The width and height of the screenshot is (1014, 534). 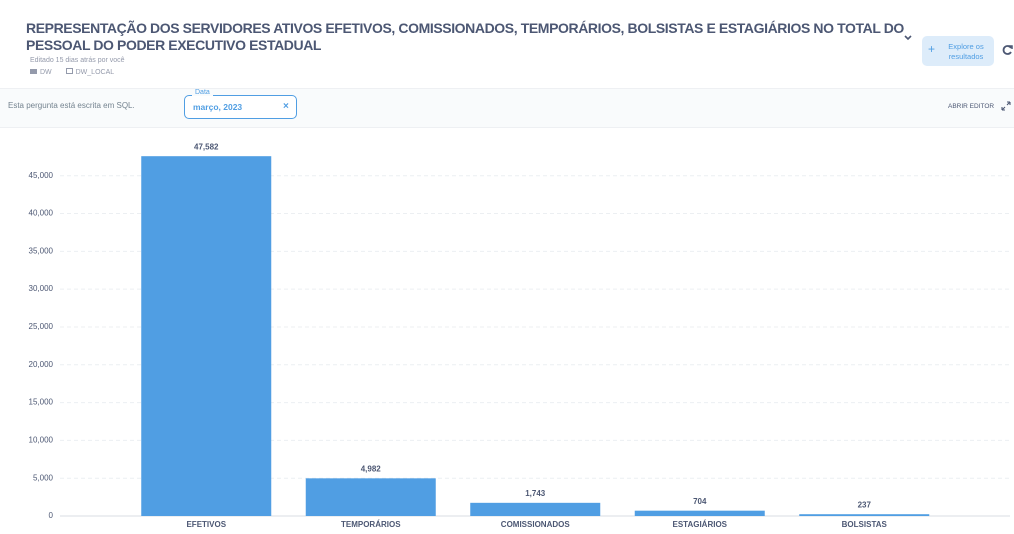 What do you see at coordinates (41, 175) in the screenshot?
I see `y-tick-label: 45,000` at bounding box center [41, 175].